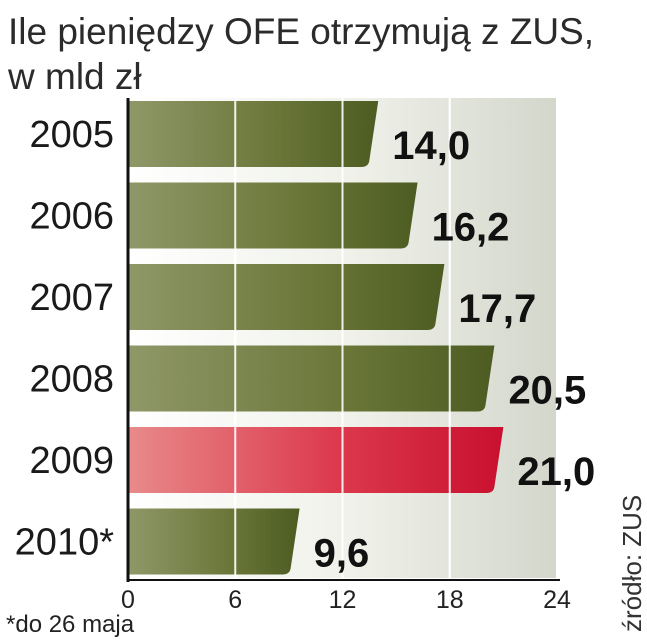 This screenshot has width=647, height=640. Describe the element at coordinates (128, 600) in the screenshot. I see `x-tick-label: 0` at that location.